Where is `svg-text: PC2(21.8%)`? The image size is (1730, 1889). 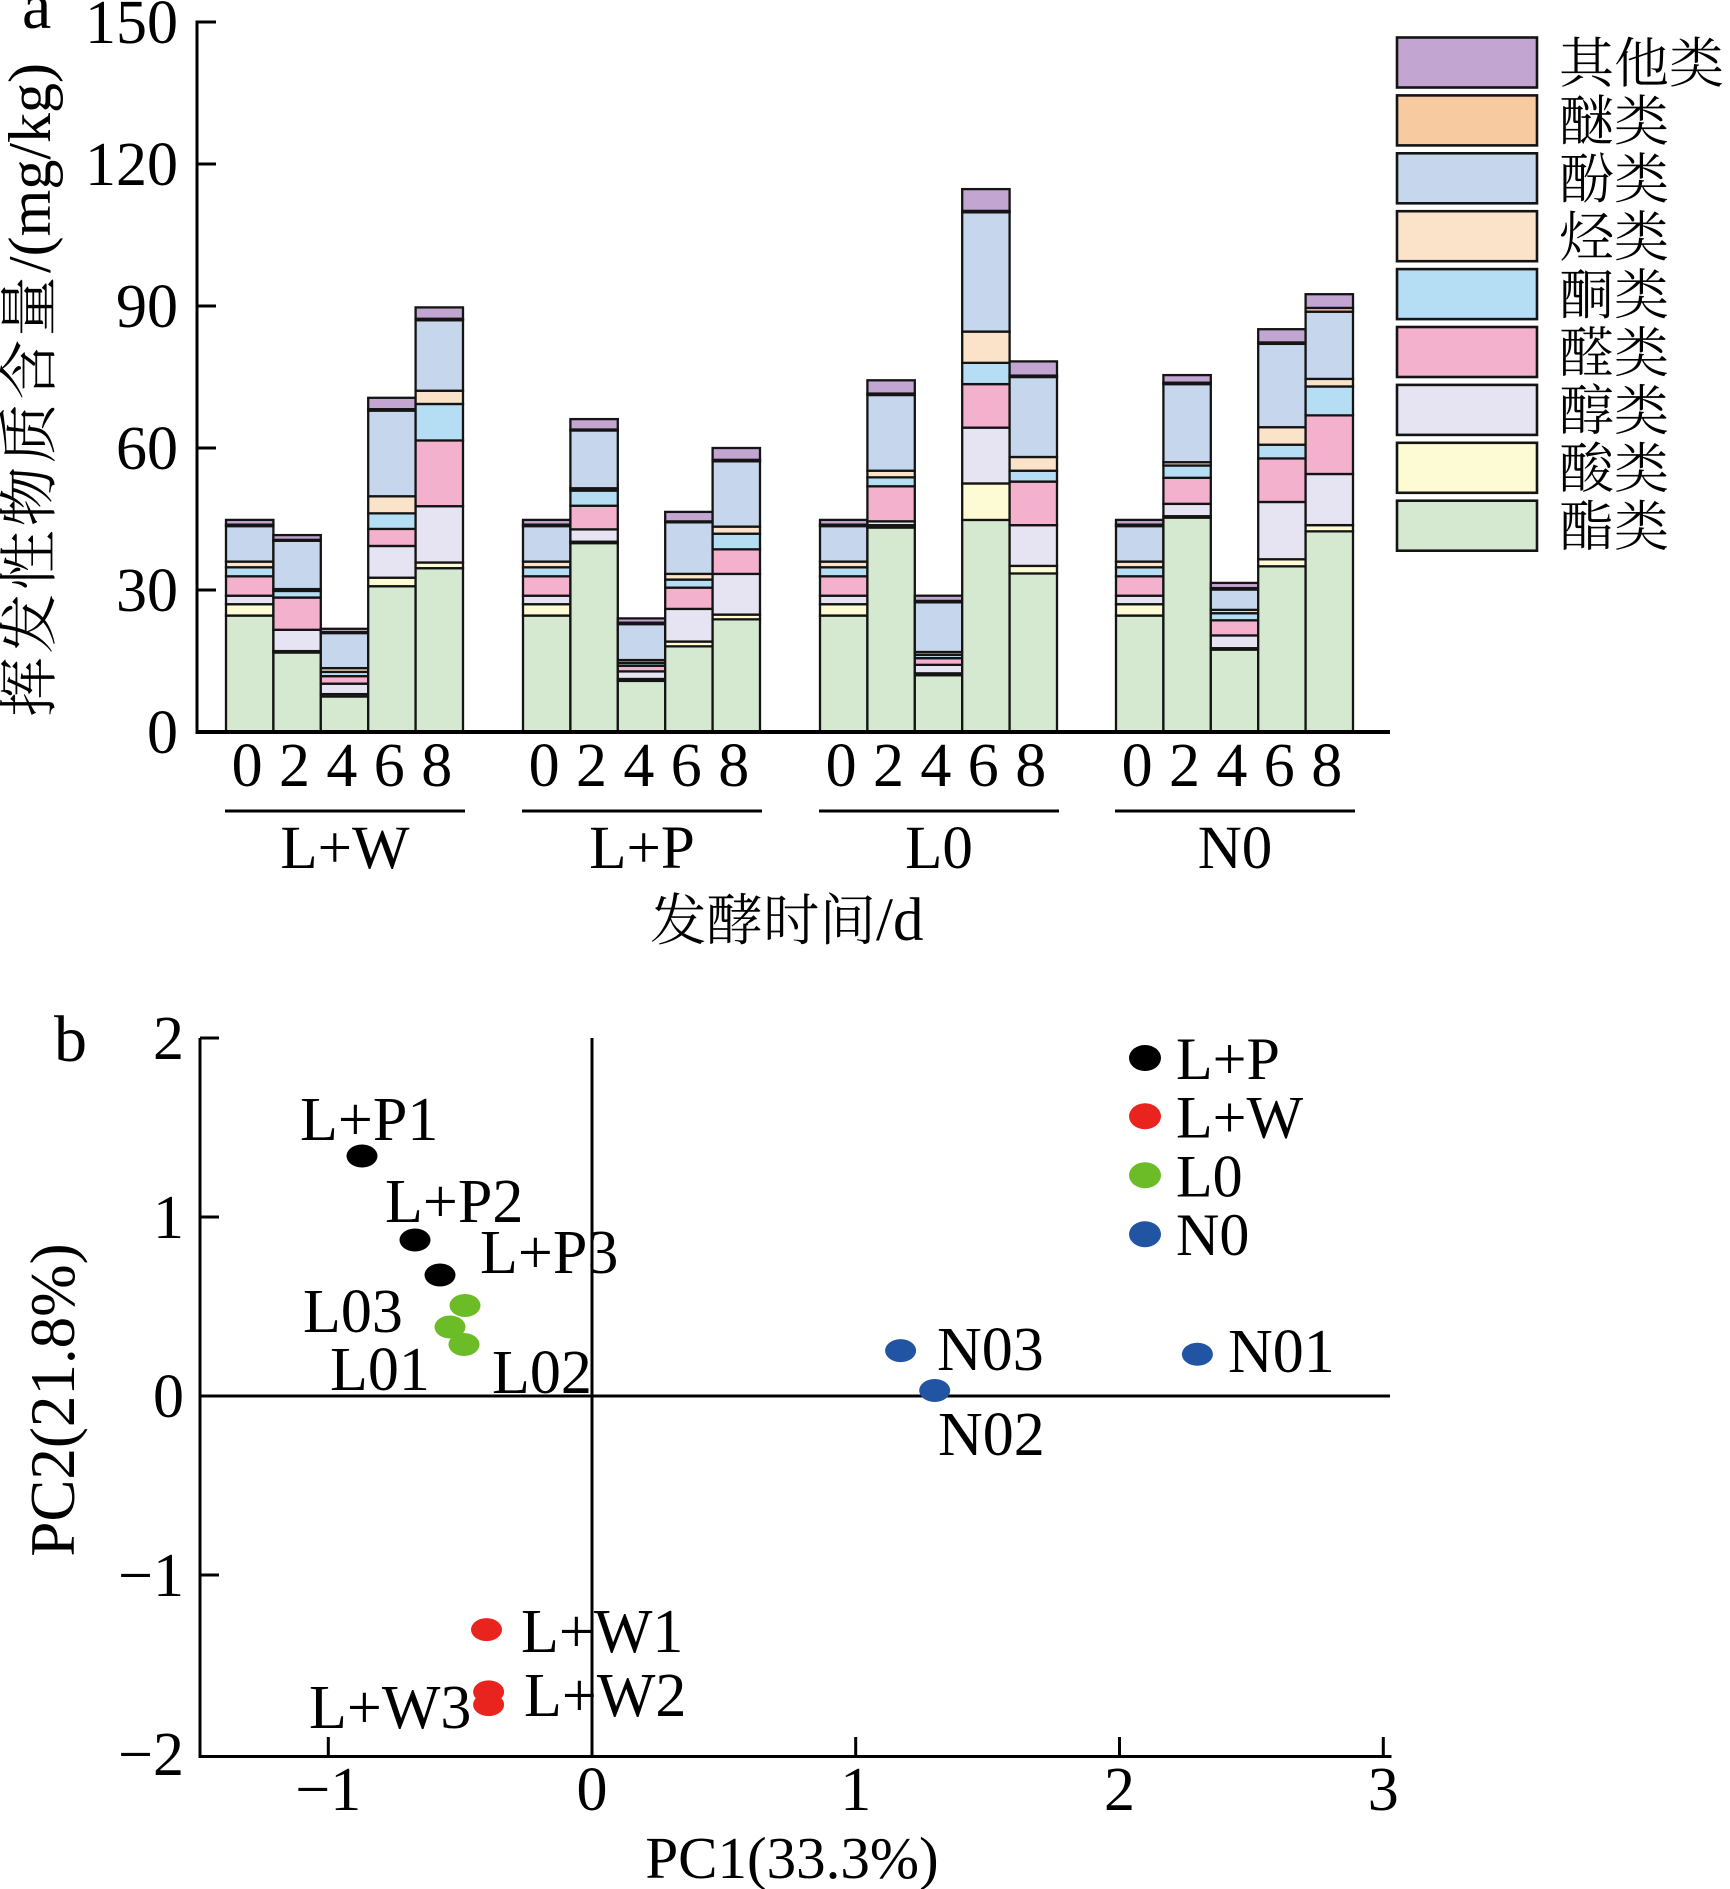 svg-text: PC2(21.8%) is located at coordinates (53, 1399).